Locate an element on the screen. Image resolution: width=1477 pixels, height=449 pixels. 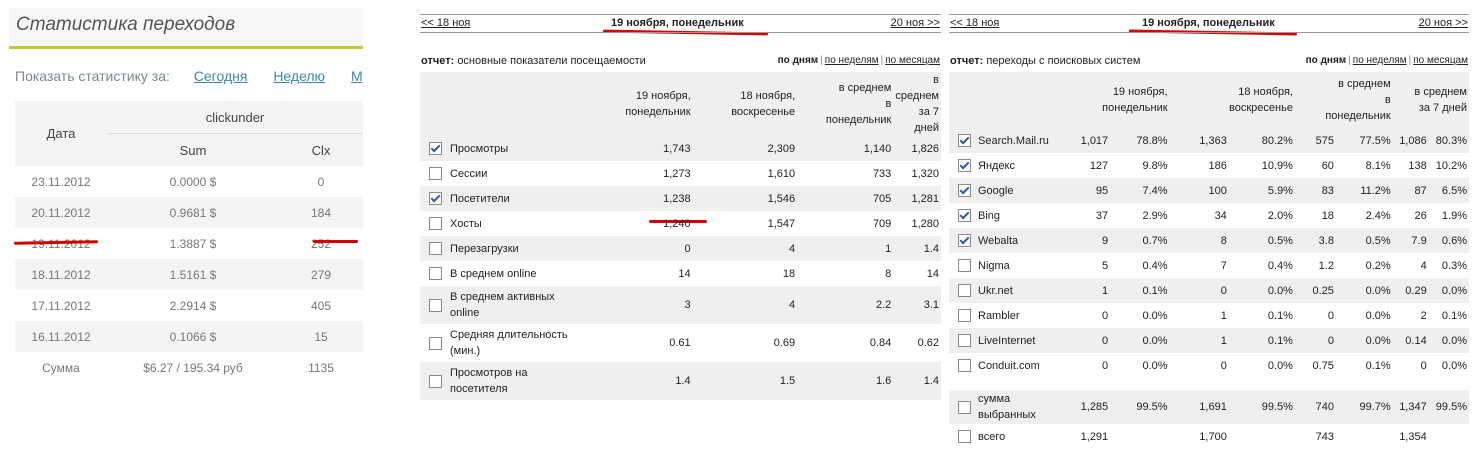
current-date: 19 ноября, понедельник is located at coordinates (1208, 23).